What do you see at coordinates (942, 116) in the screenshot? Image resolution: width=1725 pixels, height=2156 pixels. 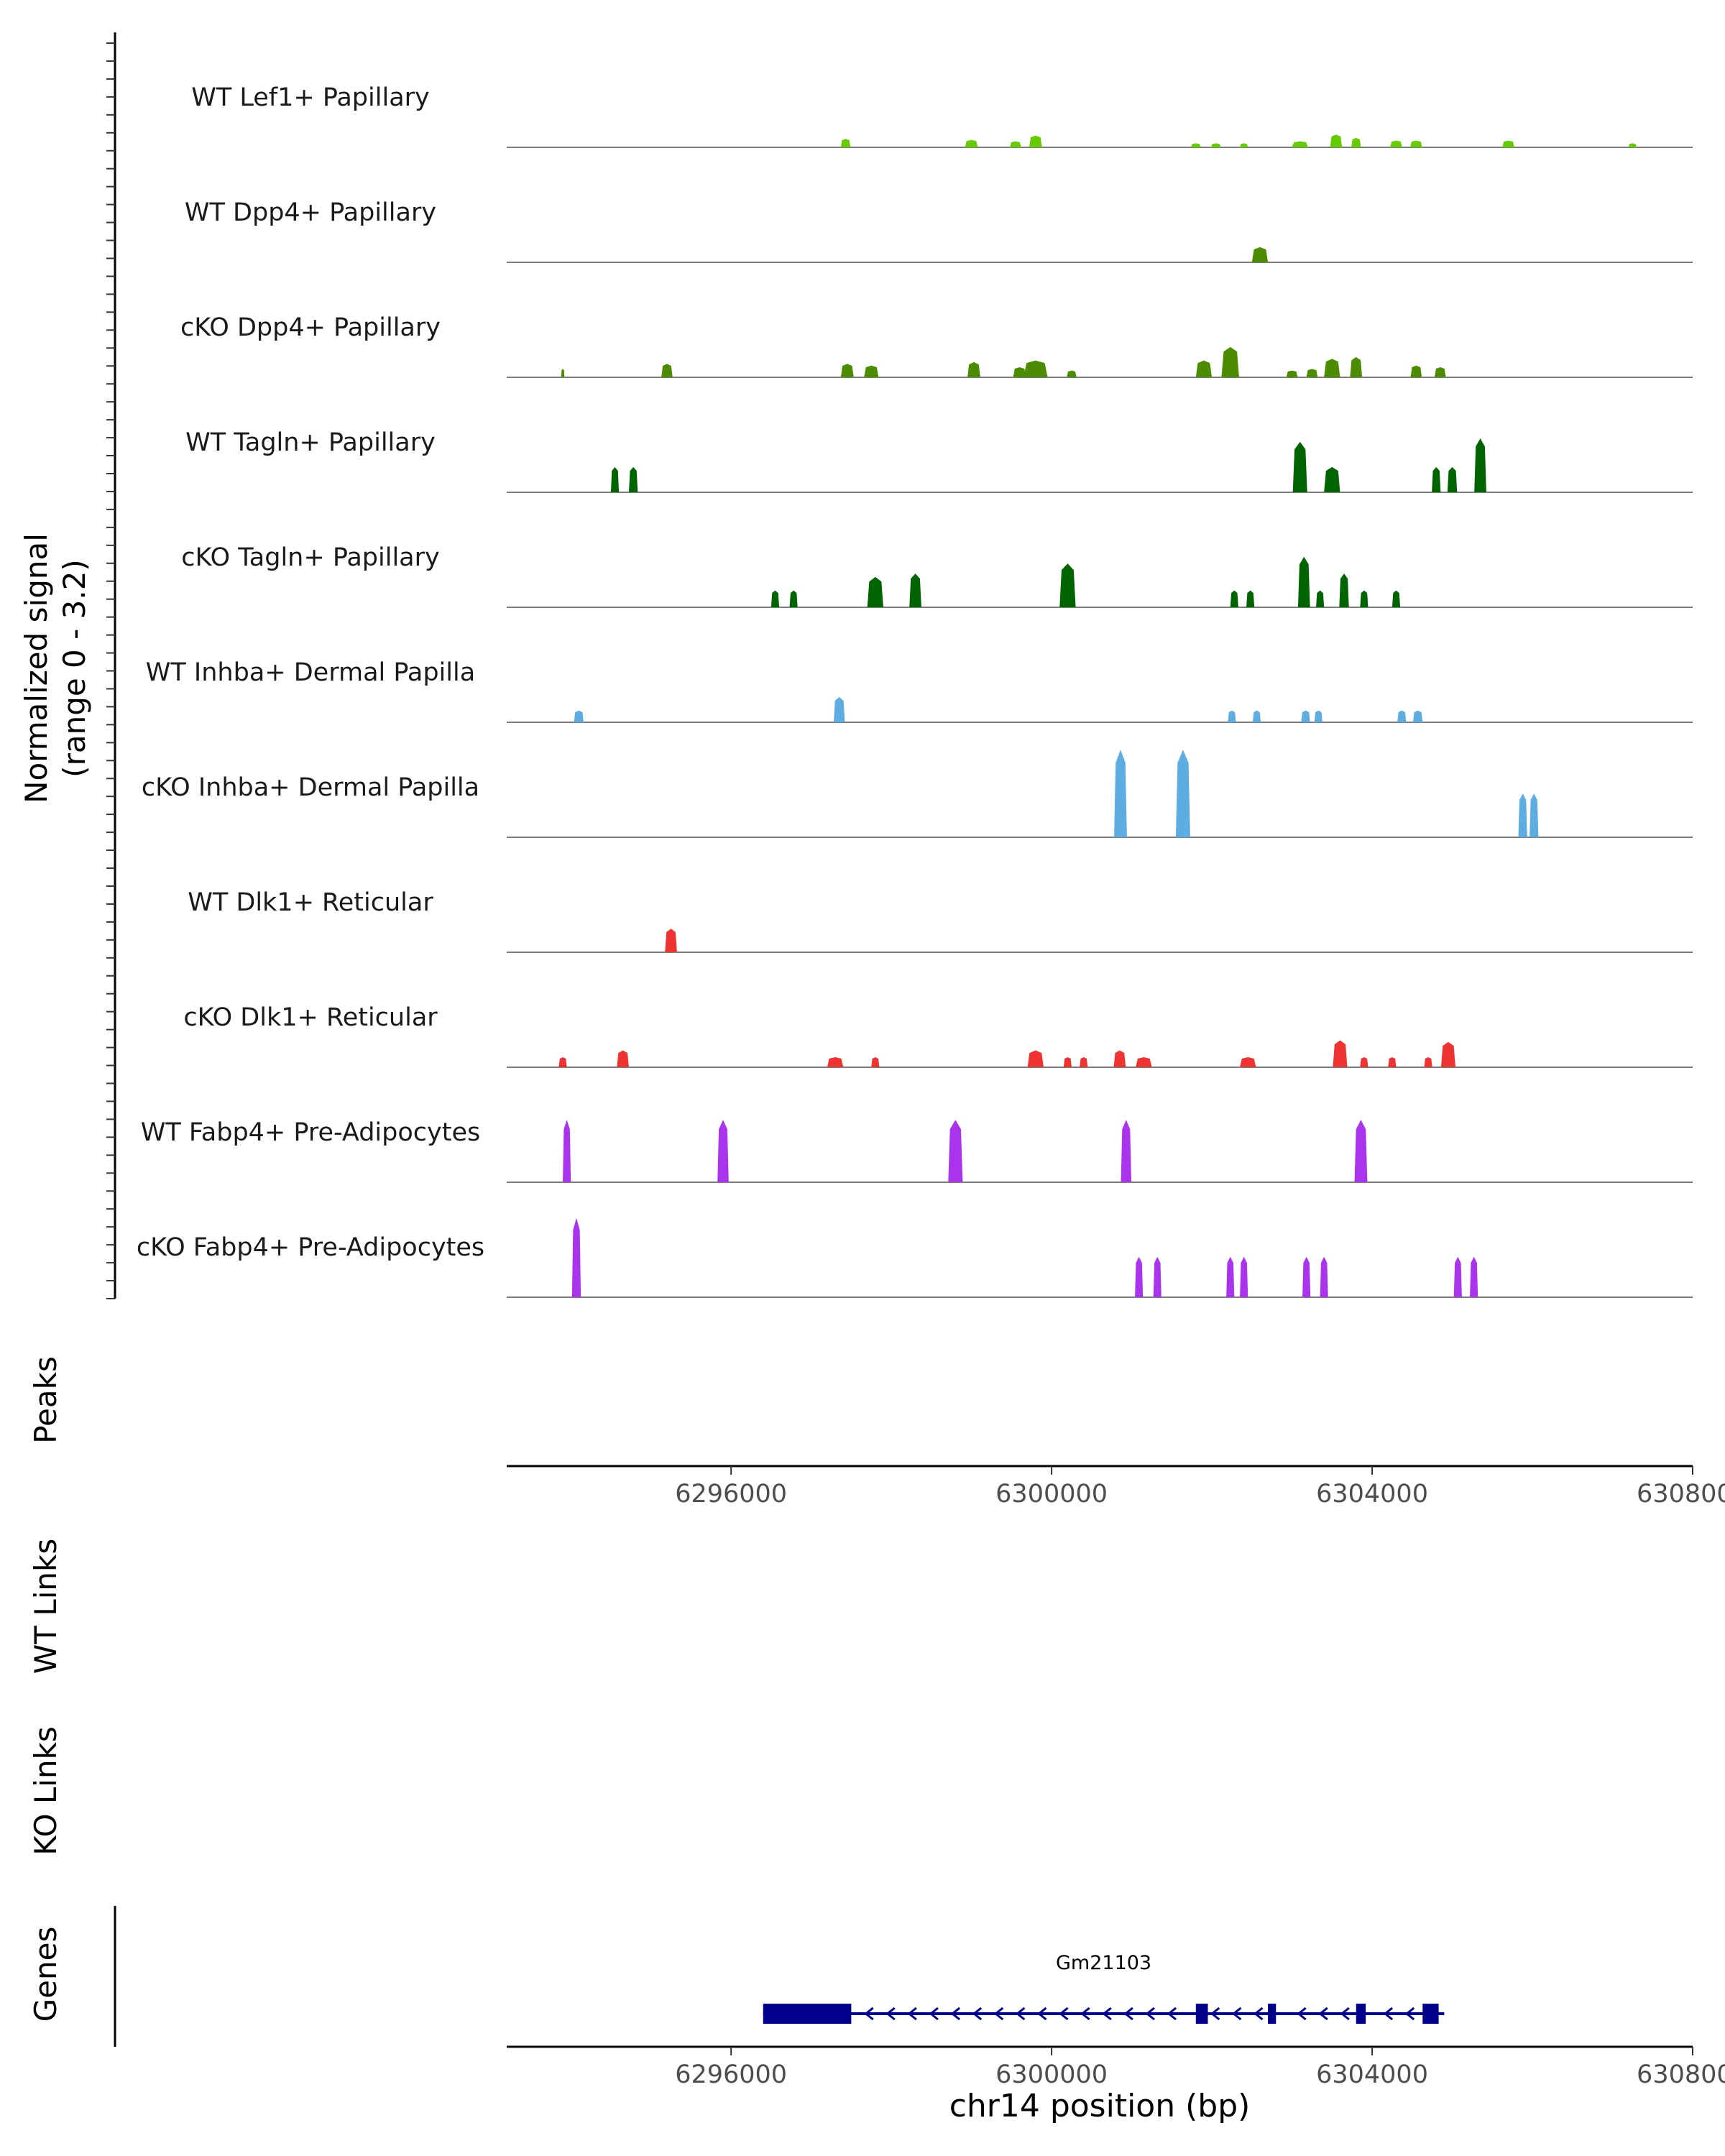 I see `coverage-track: WT Lef1+ Papillary` at bounding box center [942, 116].